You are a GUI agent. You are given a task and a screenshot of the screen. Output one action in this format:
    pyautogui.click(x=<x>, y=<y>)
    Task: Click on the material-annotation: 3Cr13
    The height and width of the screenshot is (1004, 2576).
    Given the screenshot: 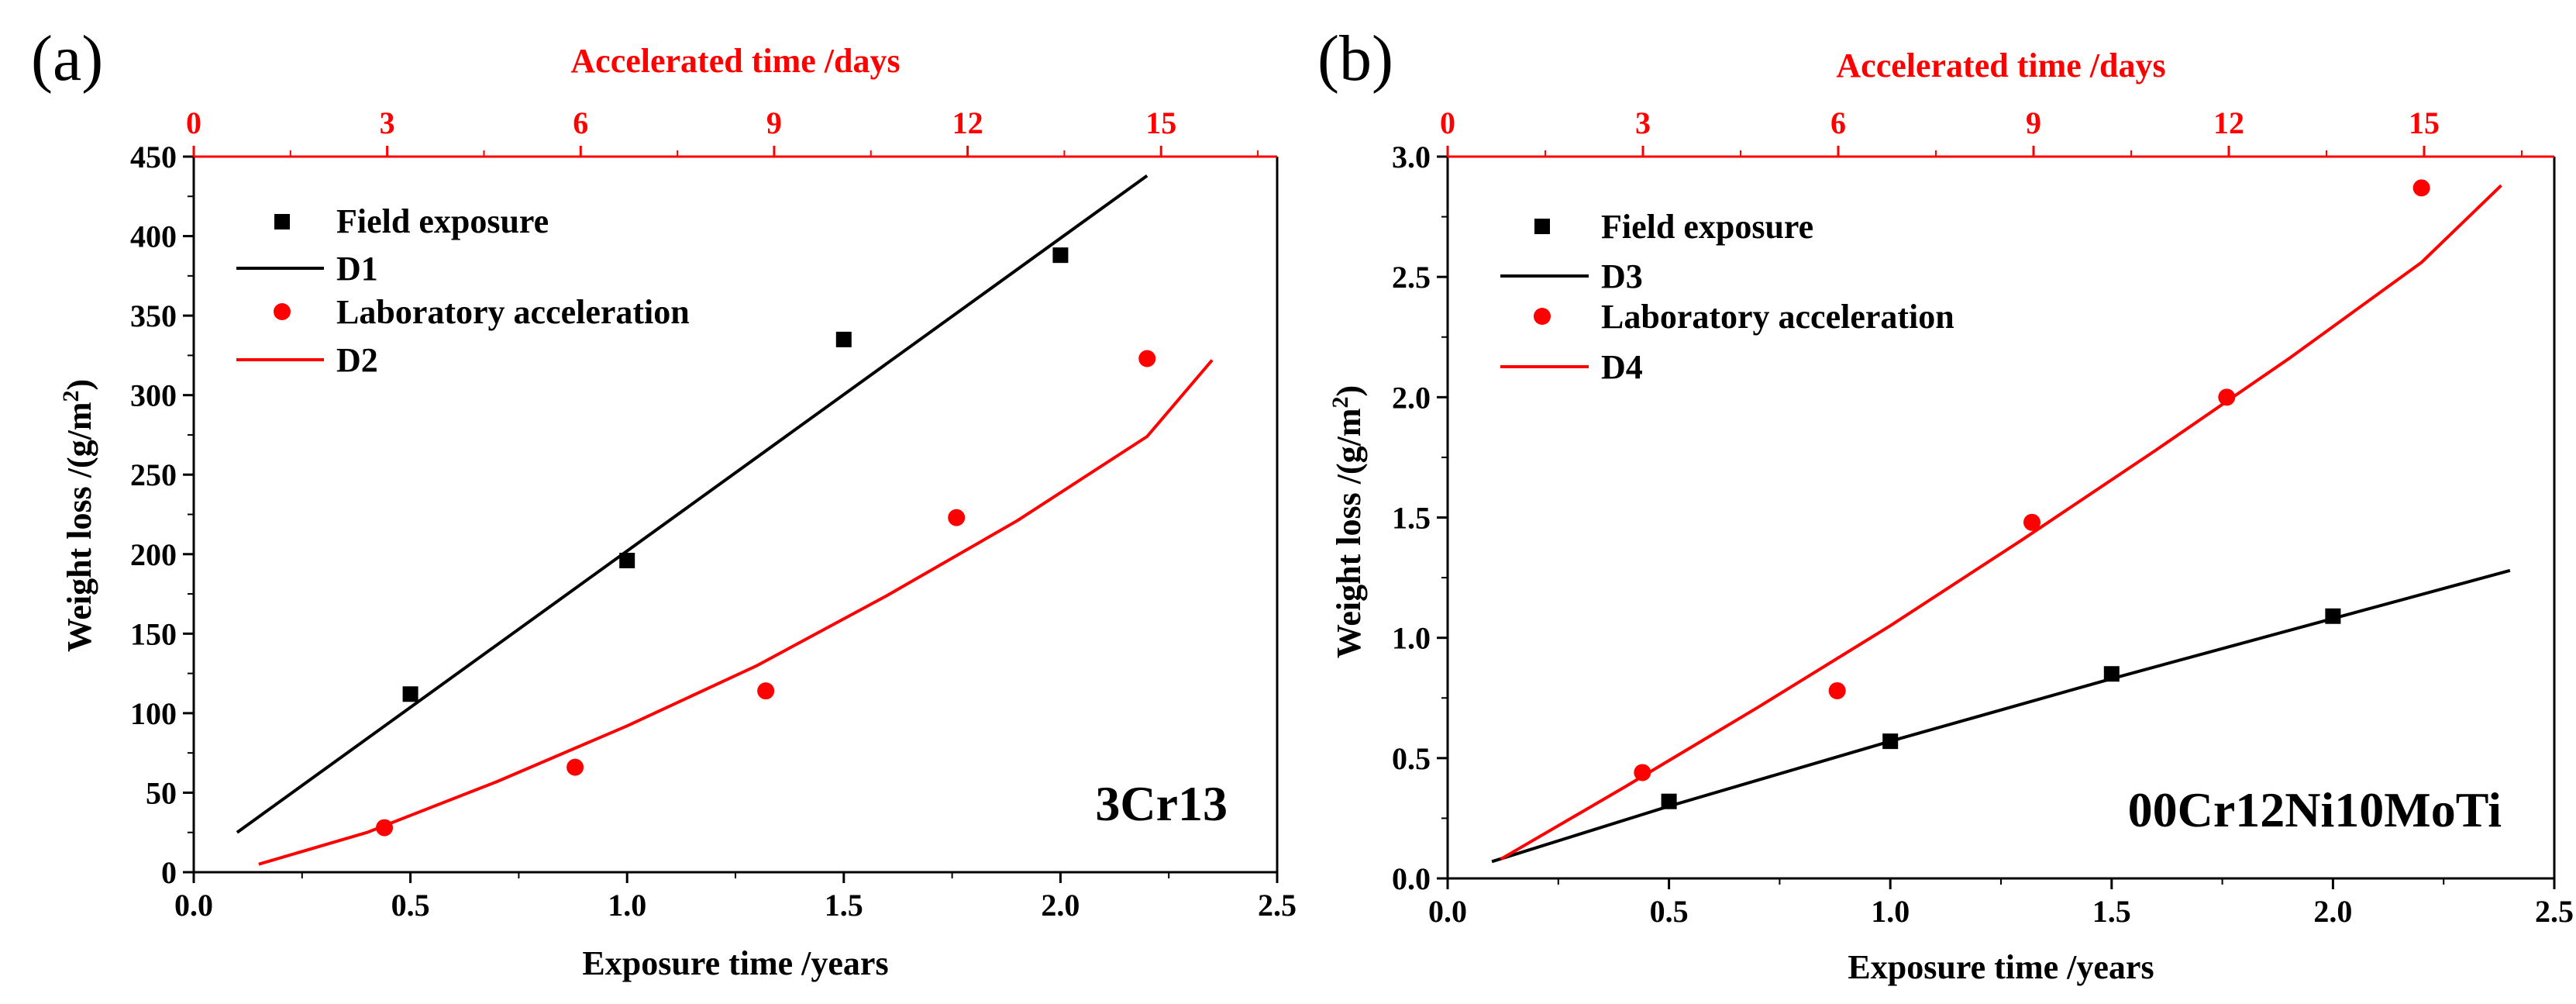 What is the action you would take?
    pyautogui.click(x=1161, y=803)
    